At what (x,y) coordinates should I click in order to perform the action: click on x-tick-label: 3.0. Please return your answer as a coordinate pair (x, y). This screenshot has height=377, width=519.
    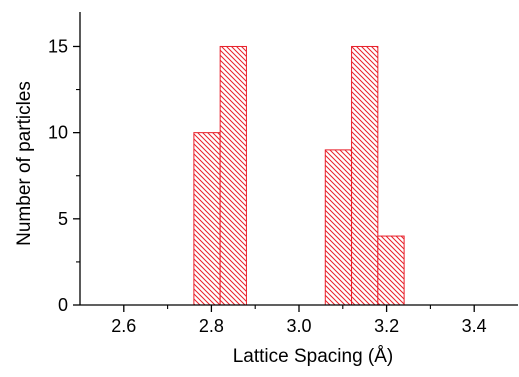
    Looking at the image, I should click on (298, 326).